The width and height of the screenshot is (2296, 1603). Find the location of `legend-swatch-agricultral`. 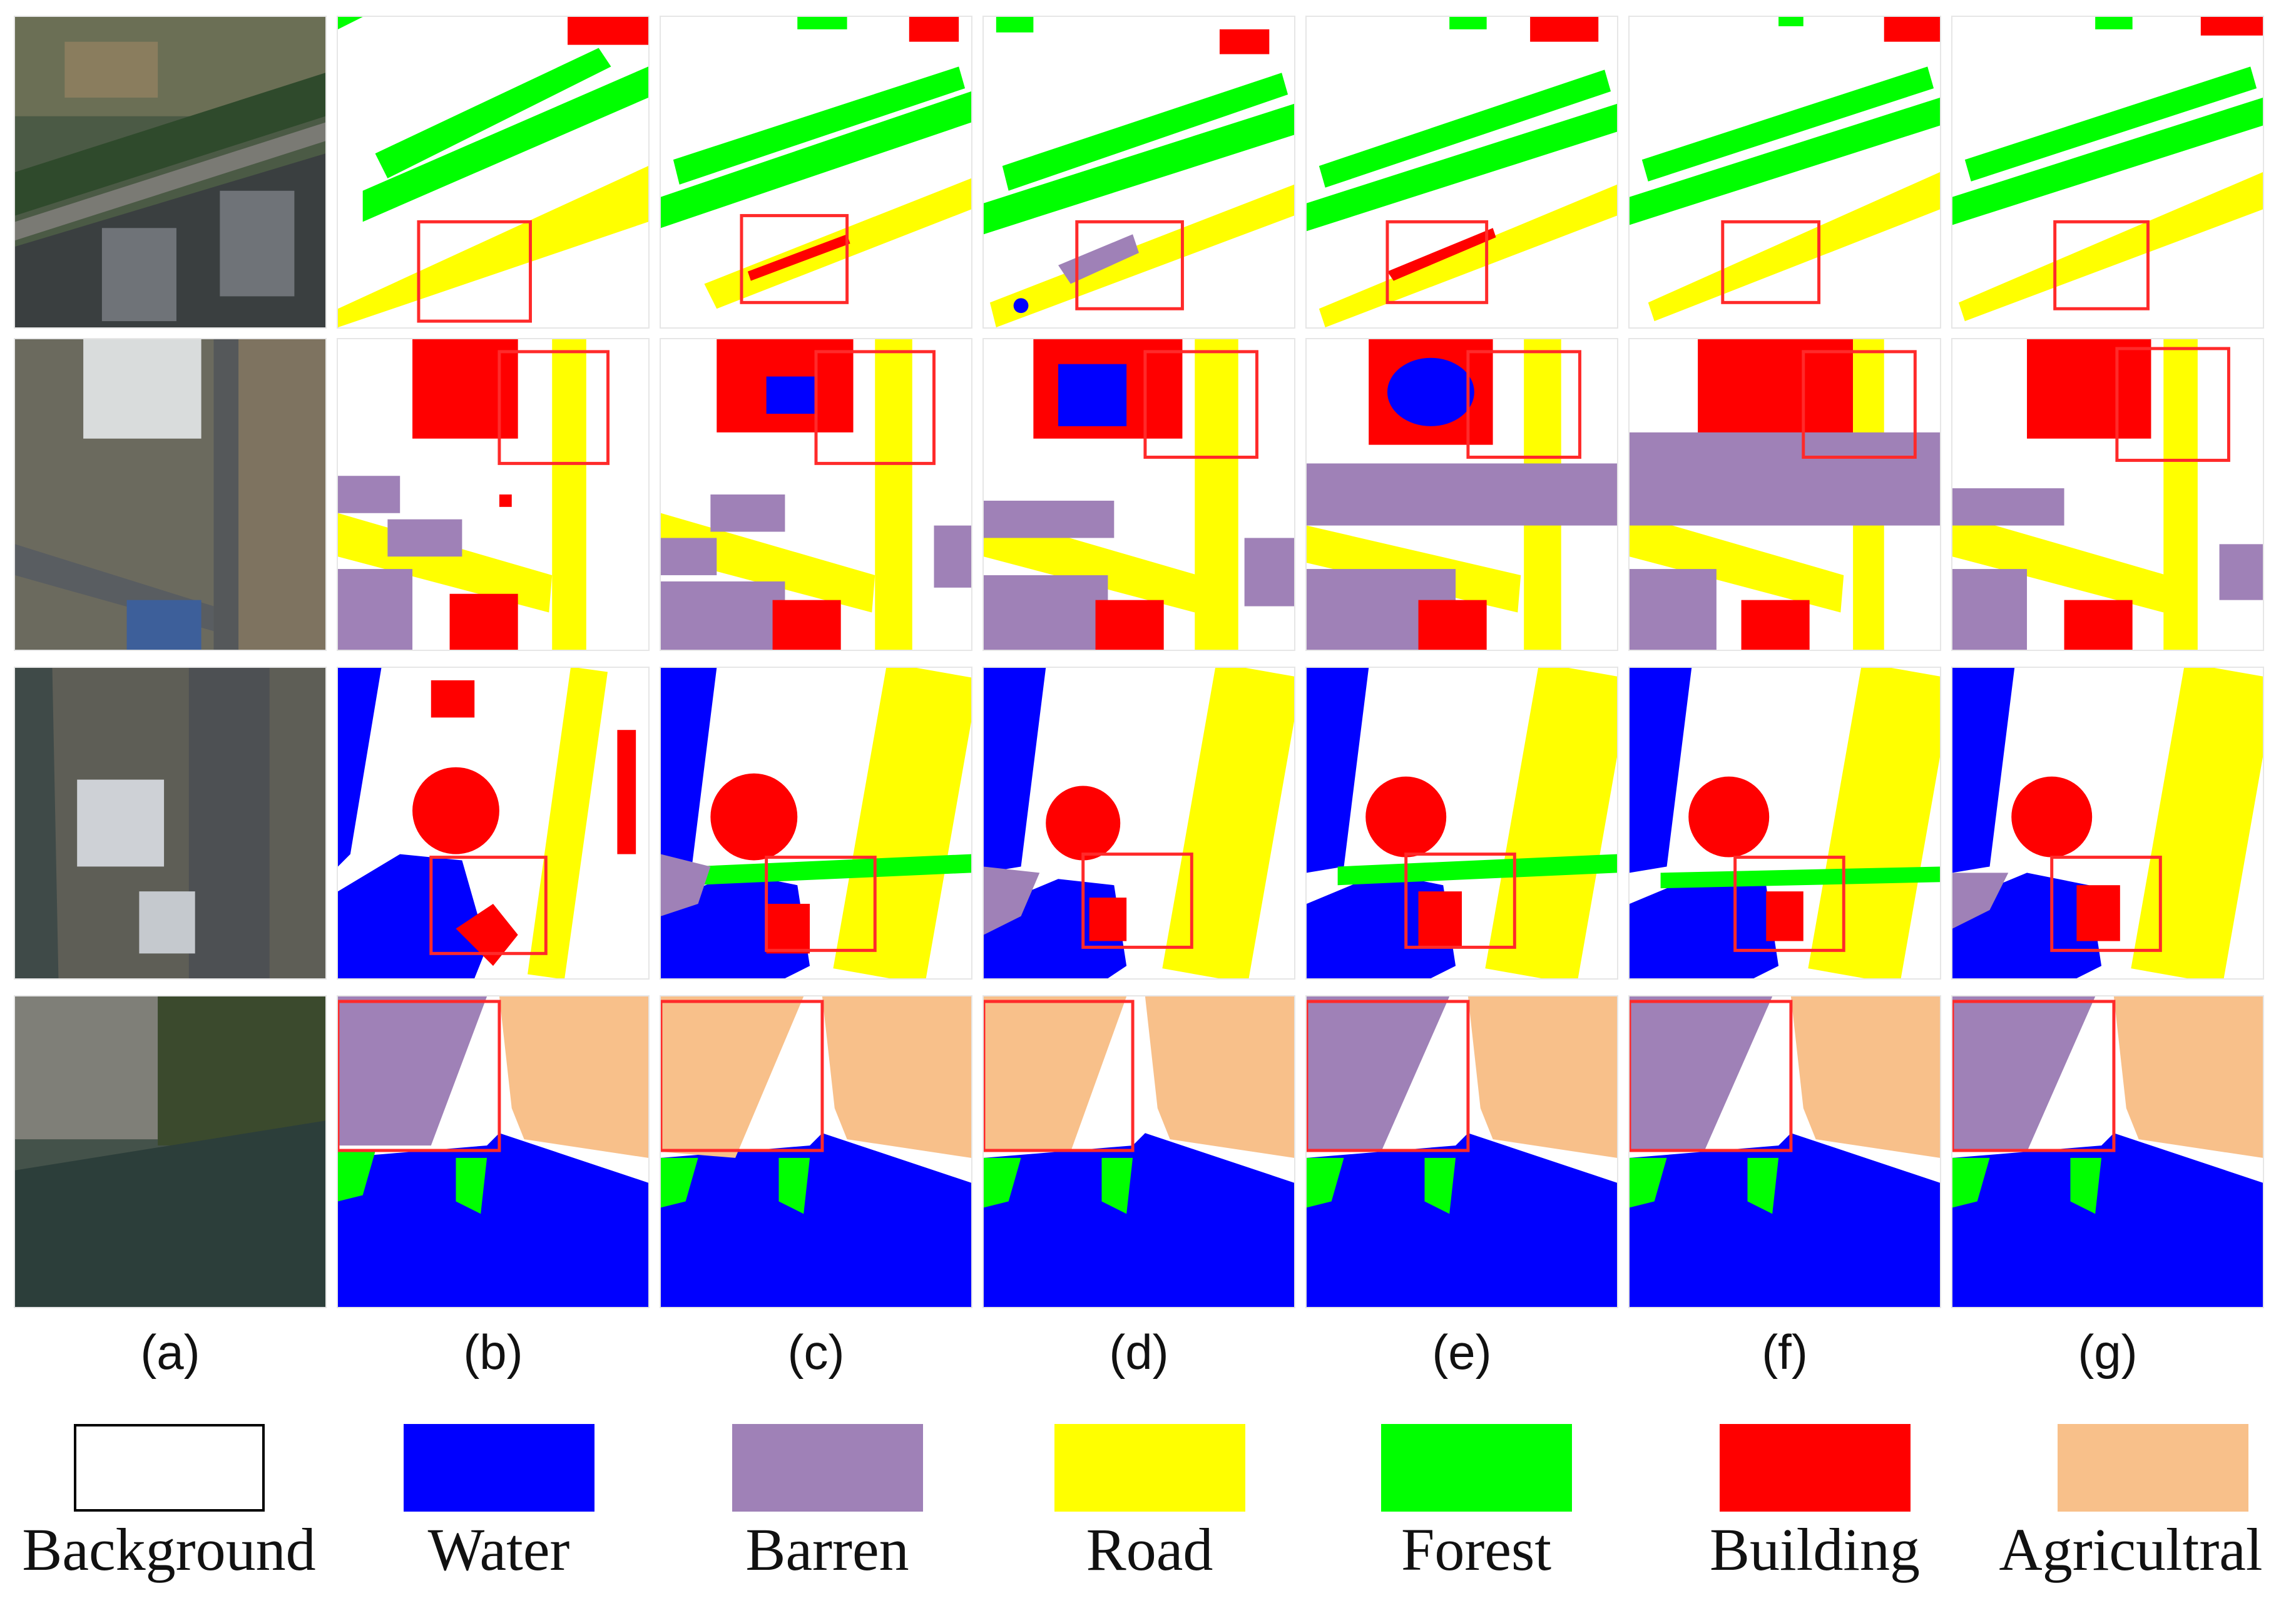

legend-swatch-agricultral is located at coordinates (2153, 1468).